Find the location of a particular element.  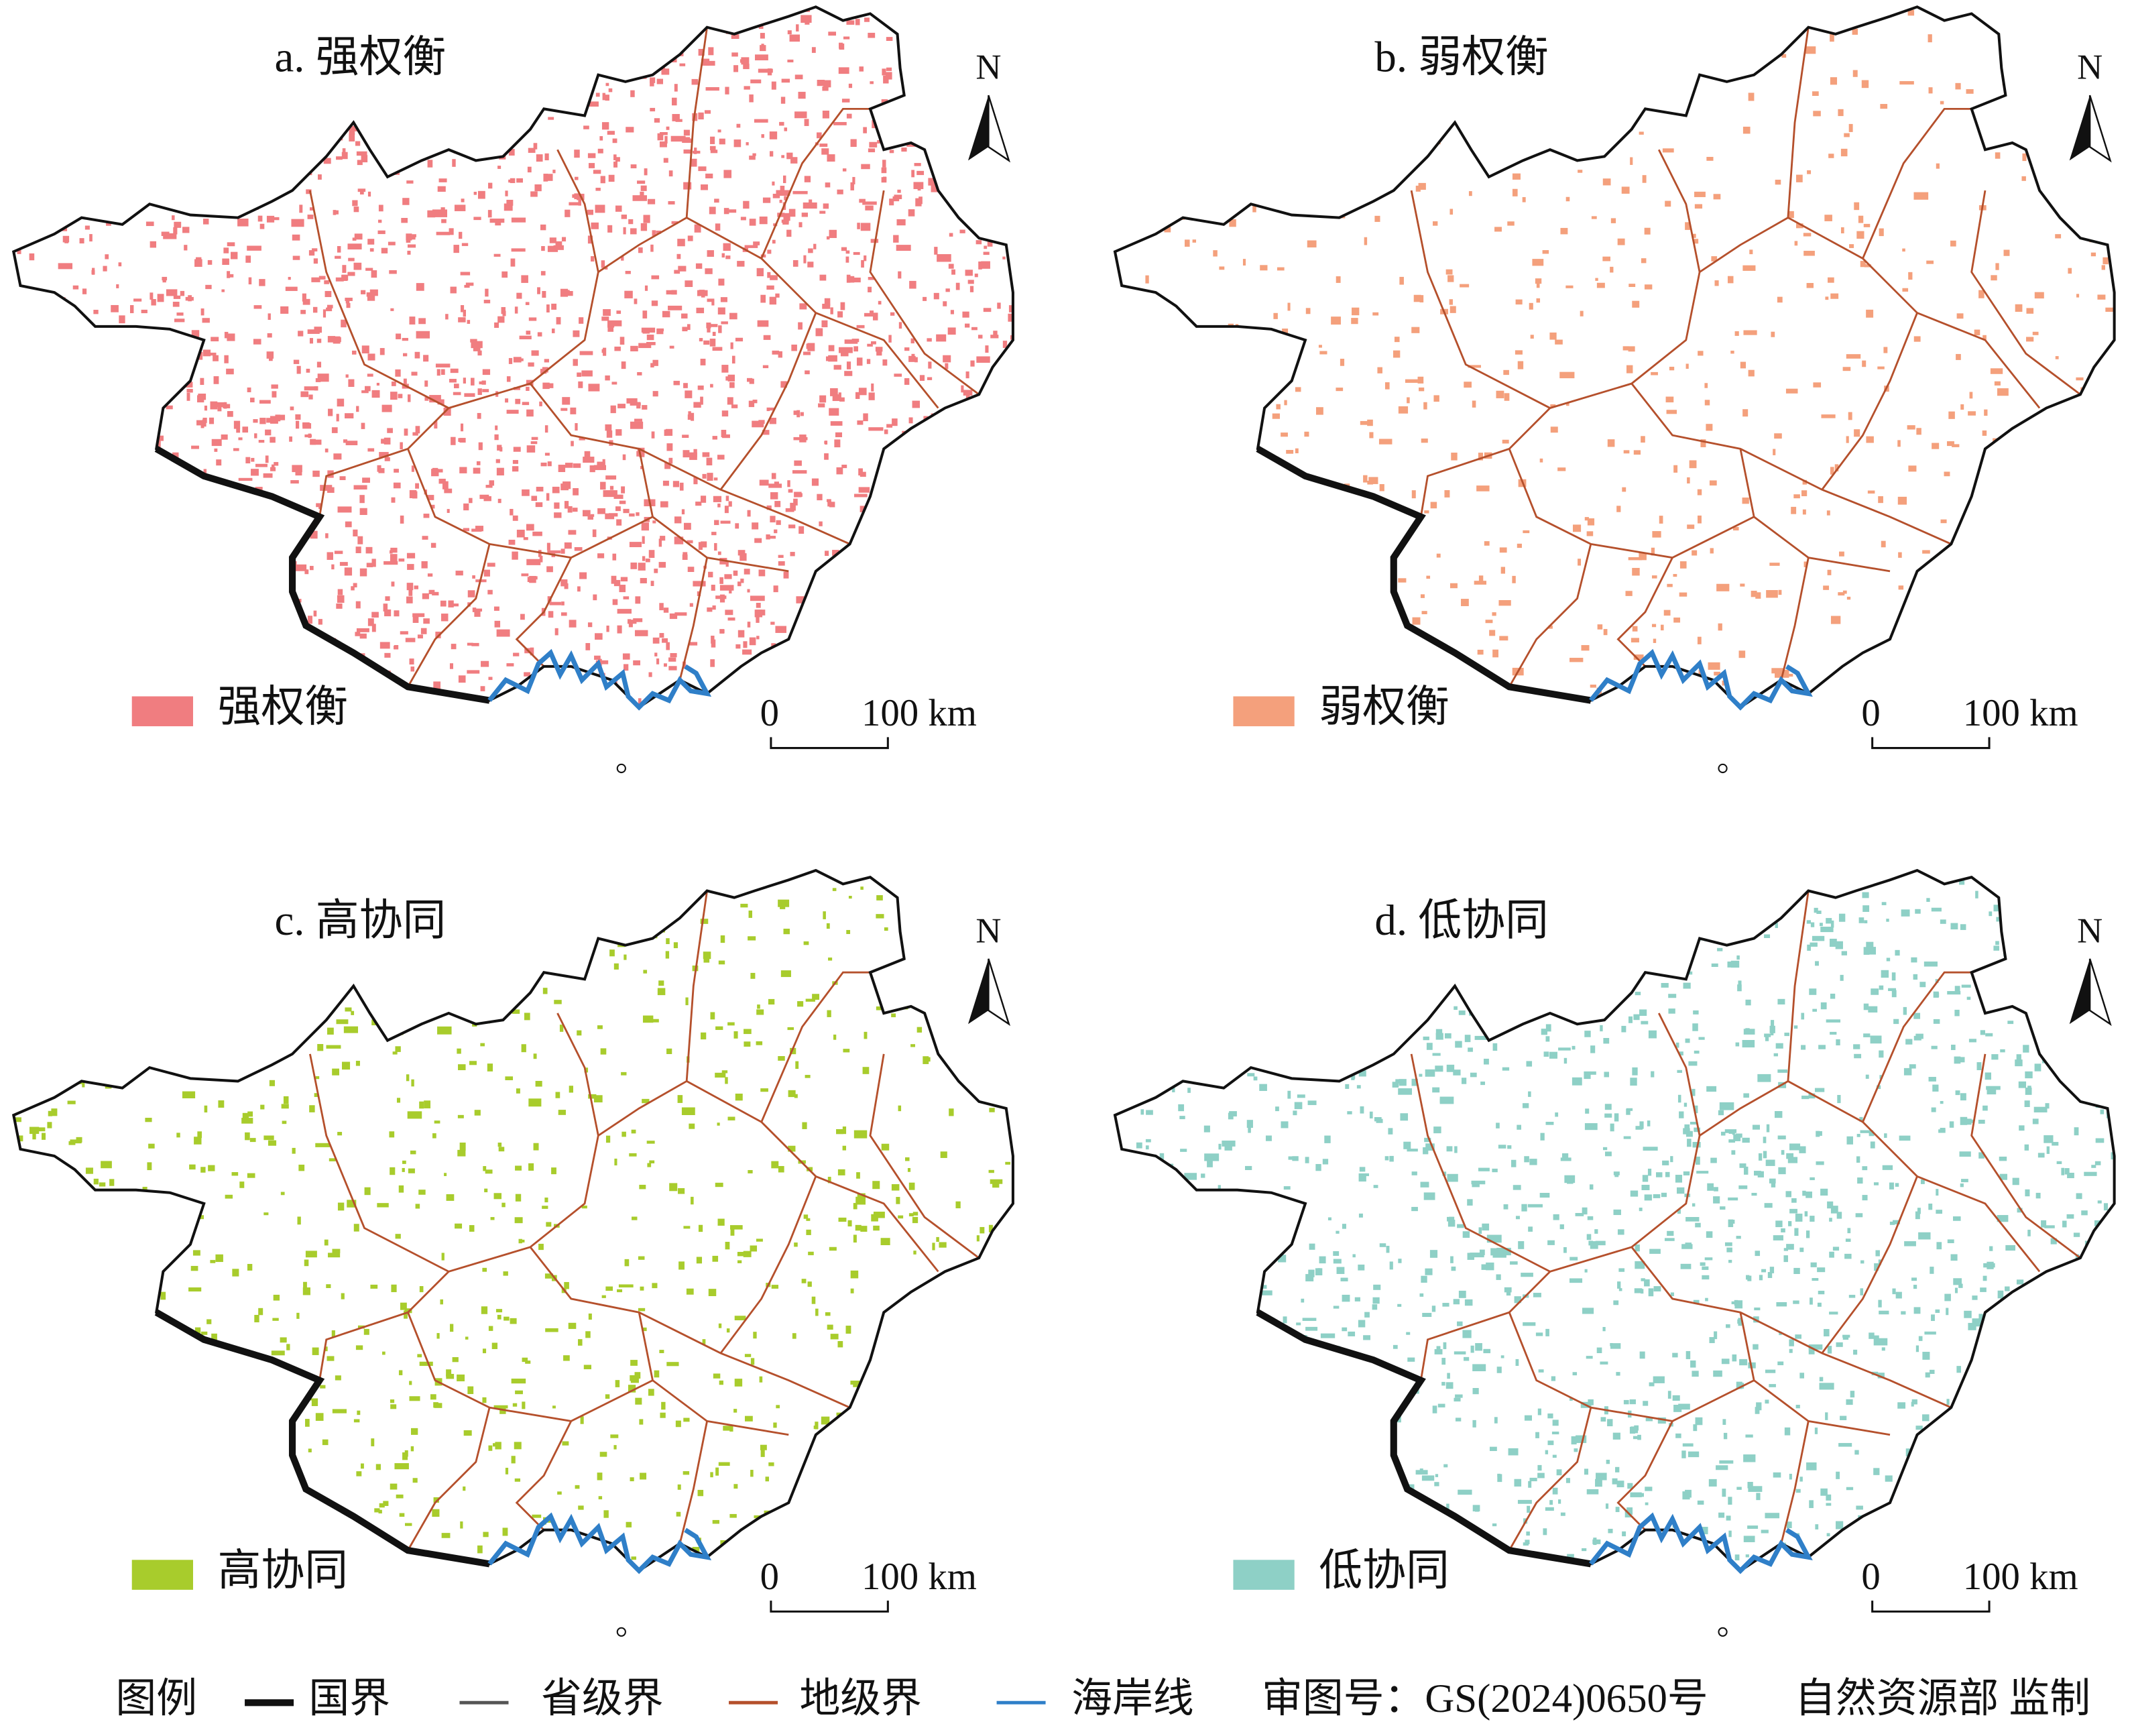

panel-title: c. 高协同 is located at coordinates (361, 920).